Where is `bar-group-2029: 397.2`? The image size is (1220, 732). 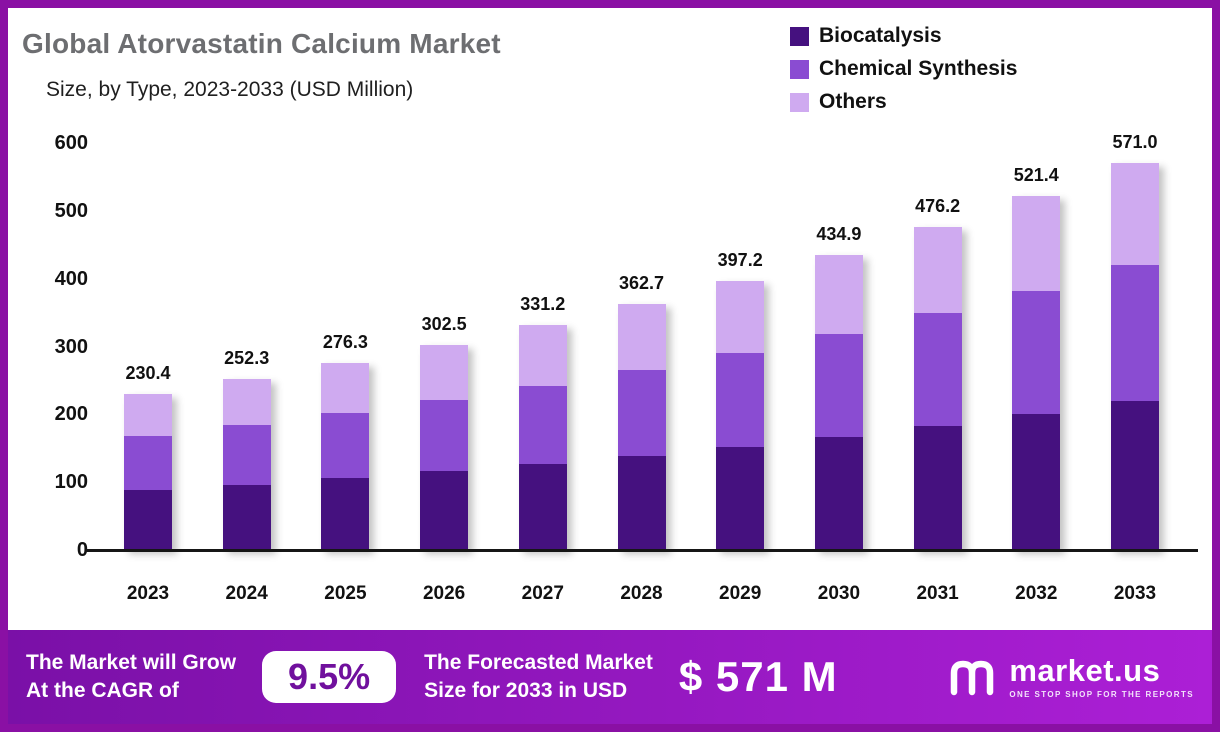
bar-group-2029: 397.2 is located at coordinates (740, 346).